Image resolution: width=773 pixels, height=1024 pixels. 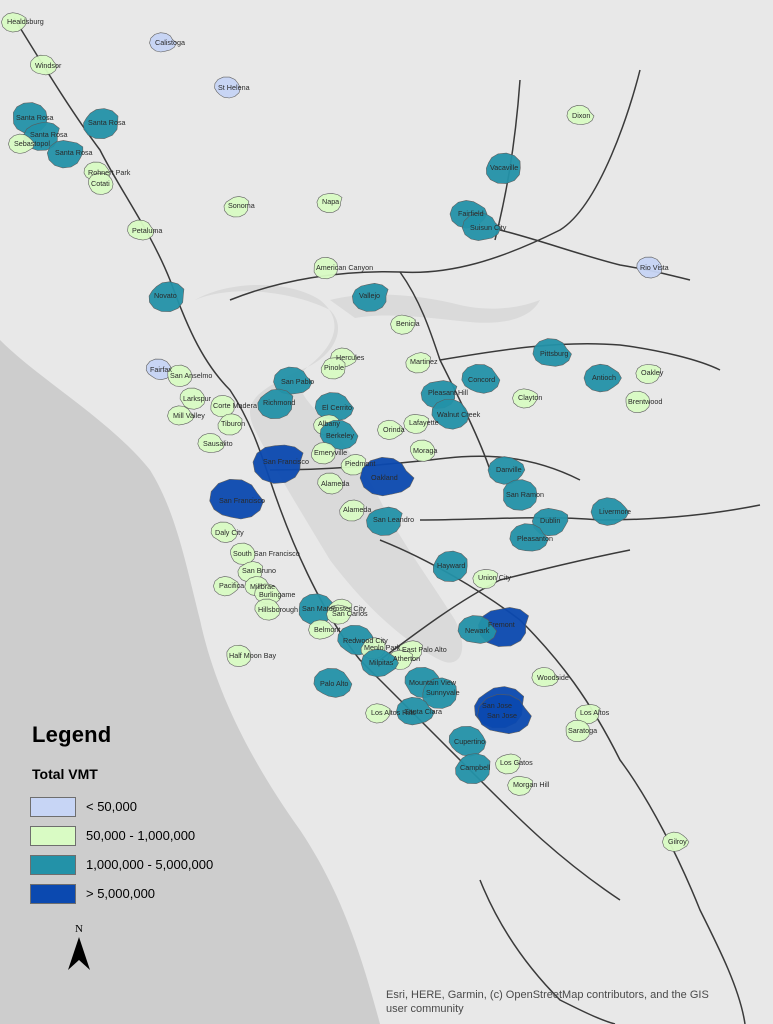 I want to click on legend-label: > 5,000,000, so click(x=121, y=893).